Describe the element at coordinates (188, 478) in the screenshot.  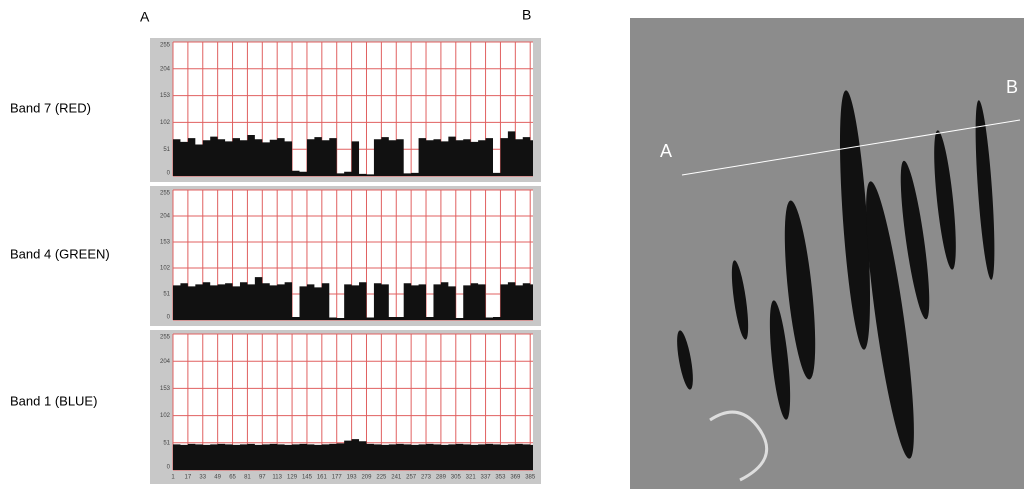
I see `x-tick-label: 17` at that location.